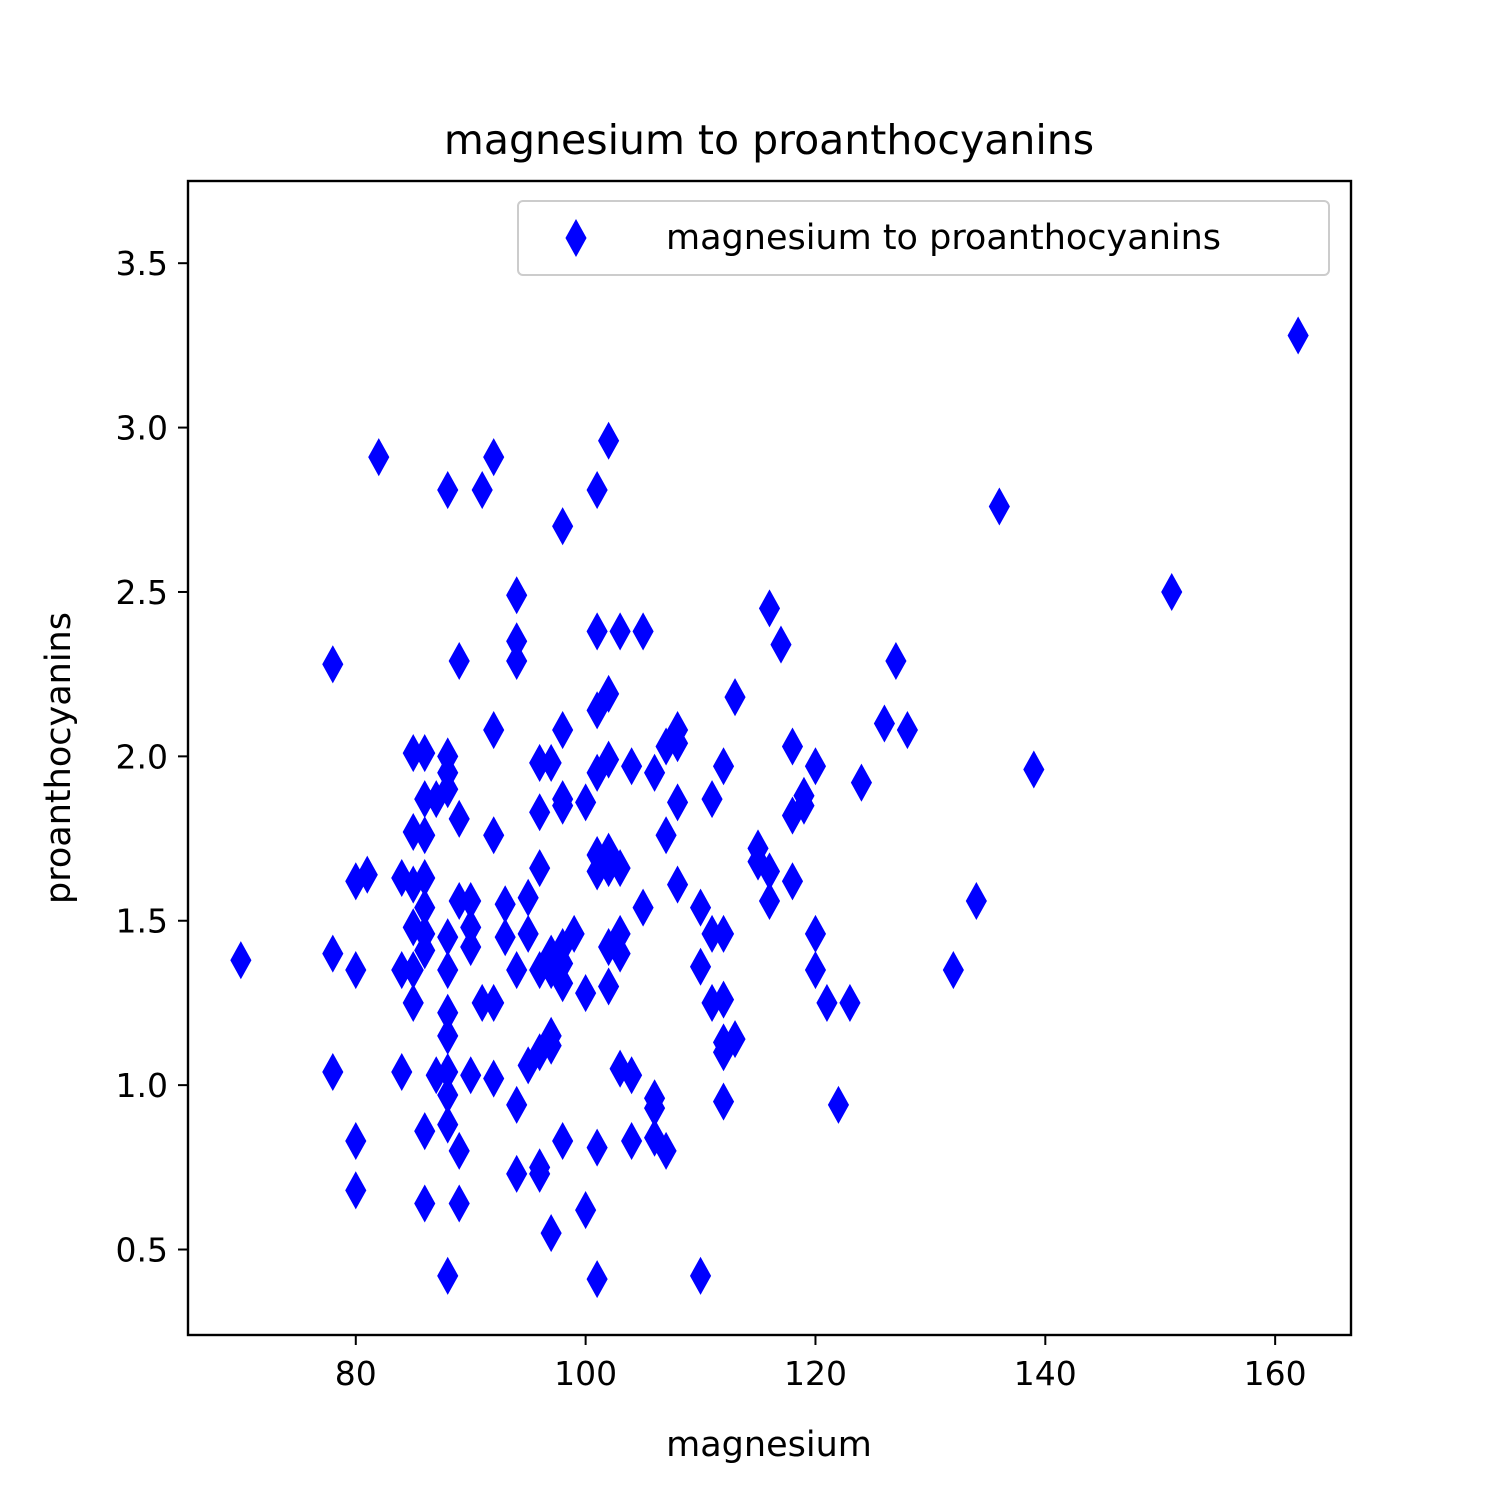 This screenshot has width=1500, height=1500. What do you see at coordinates (59, 758) in the screenshot?
I see `y-axis-label: proanthocyanins` at bounding box center [59, 758].